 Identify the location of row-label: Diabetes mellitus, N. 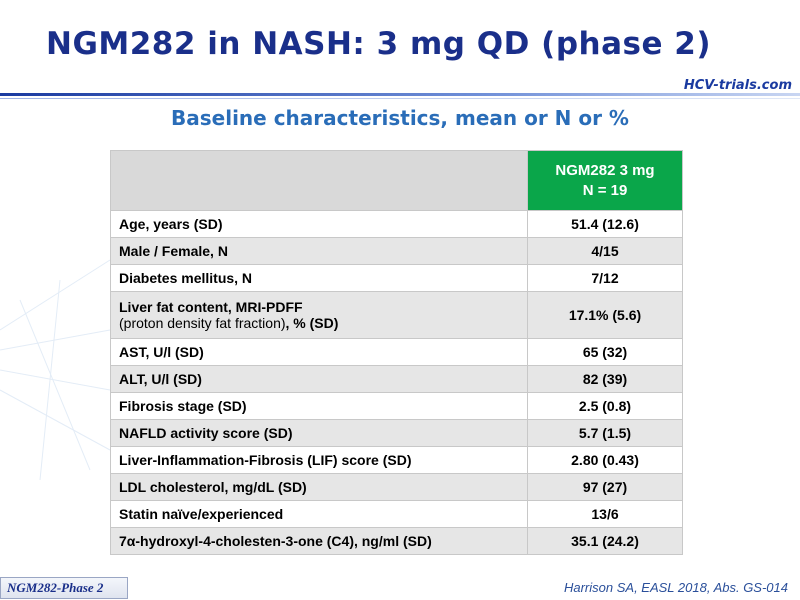
(186, 278).